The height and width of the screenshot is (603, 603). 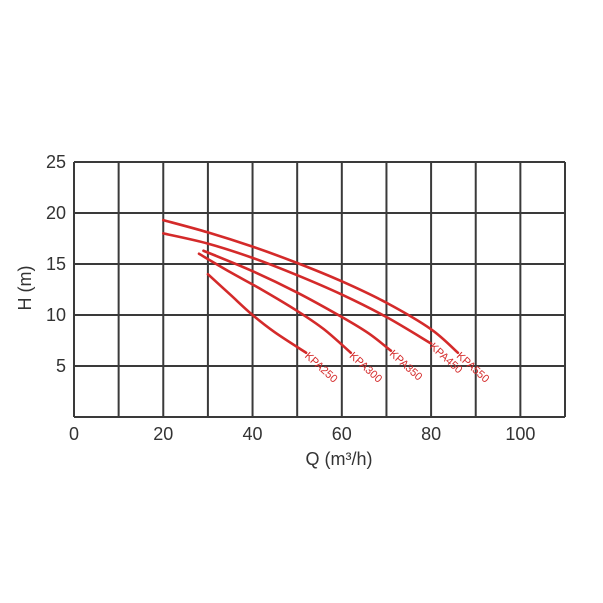 I want to click on y-tick-label: 10, so click(x=56, y=315).